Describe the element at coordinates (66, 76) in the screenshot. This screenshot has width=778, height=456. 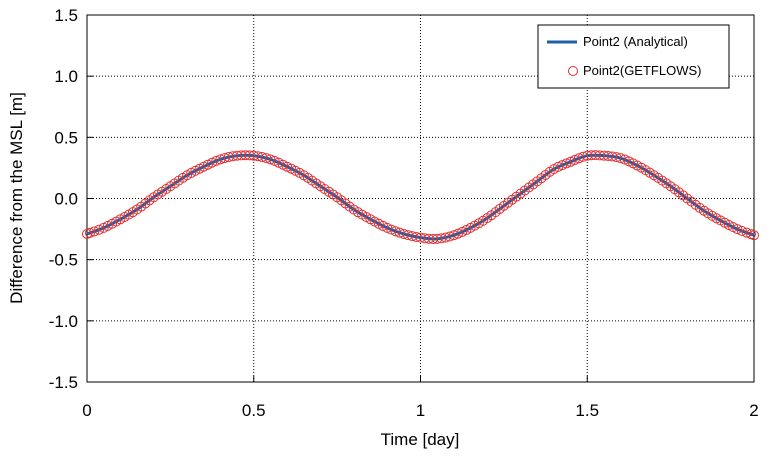
I see `y-tick-label: 1.0` at that location.